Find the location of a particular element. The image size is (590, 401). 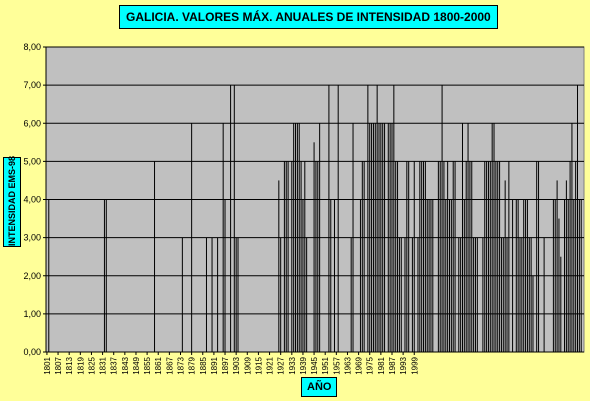

x-tick-label: 1867 is located at coordinates (169, 365).